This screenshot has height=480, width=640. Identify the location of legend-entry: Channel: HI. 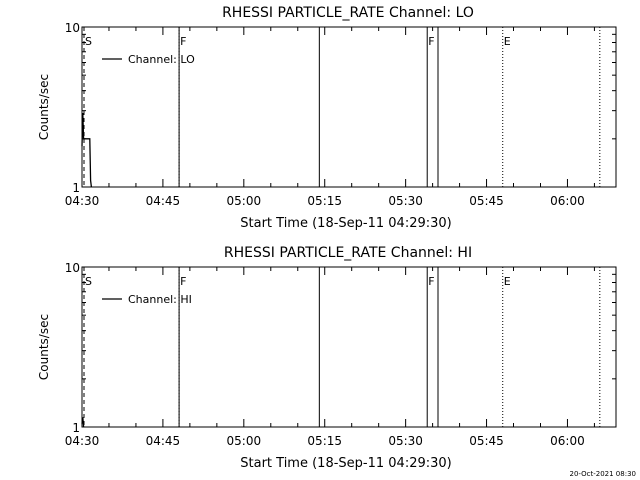
(160, 299).